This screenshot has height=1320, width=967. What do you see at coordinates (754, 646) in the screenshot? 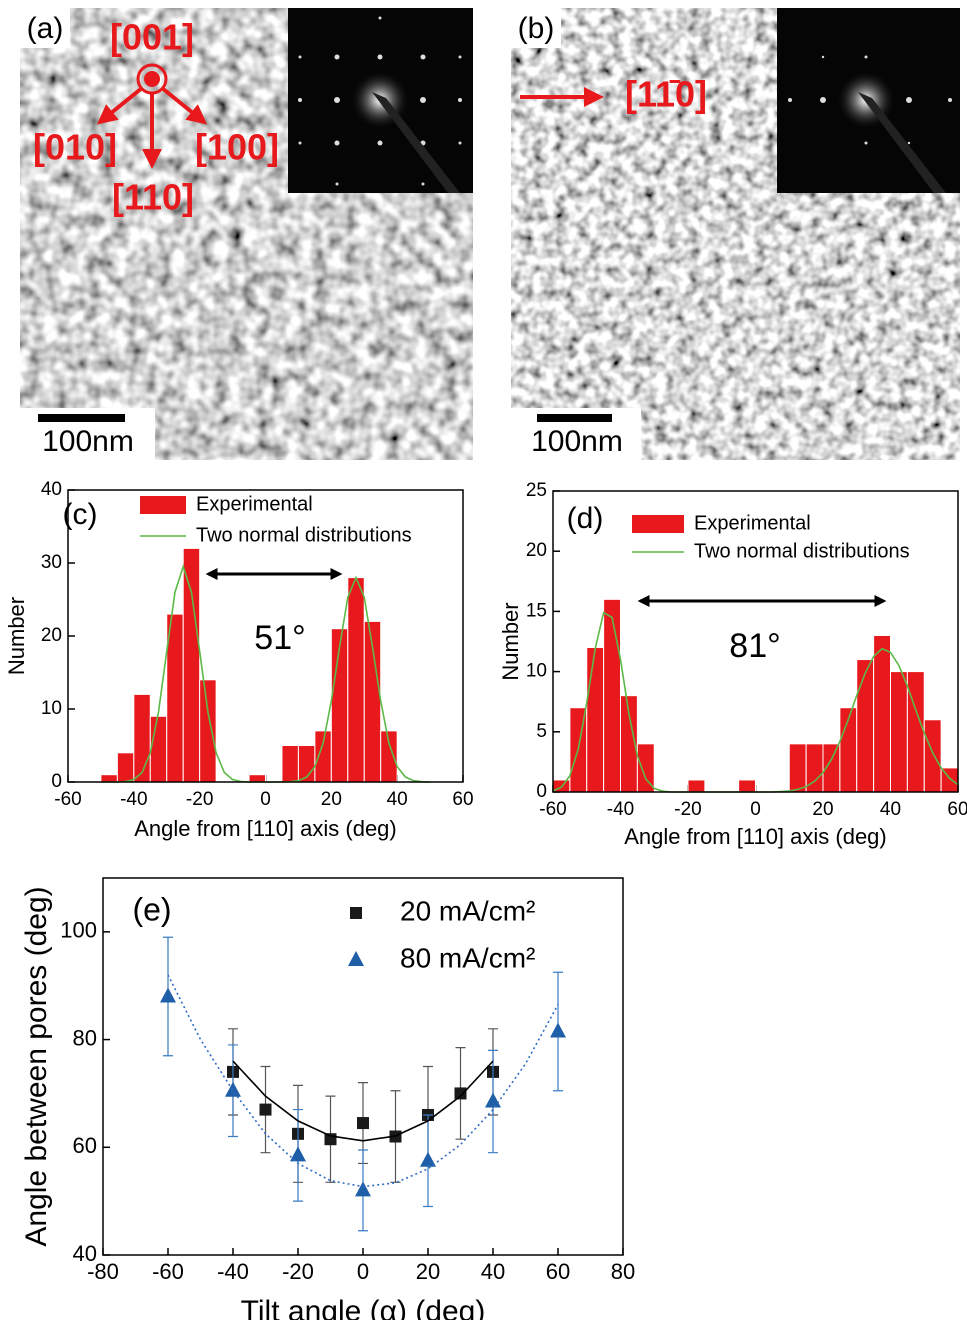
I see `annotation: 81°` at bounding box center [754, 646].